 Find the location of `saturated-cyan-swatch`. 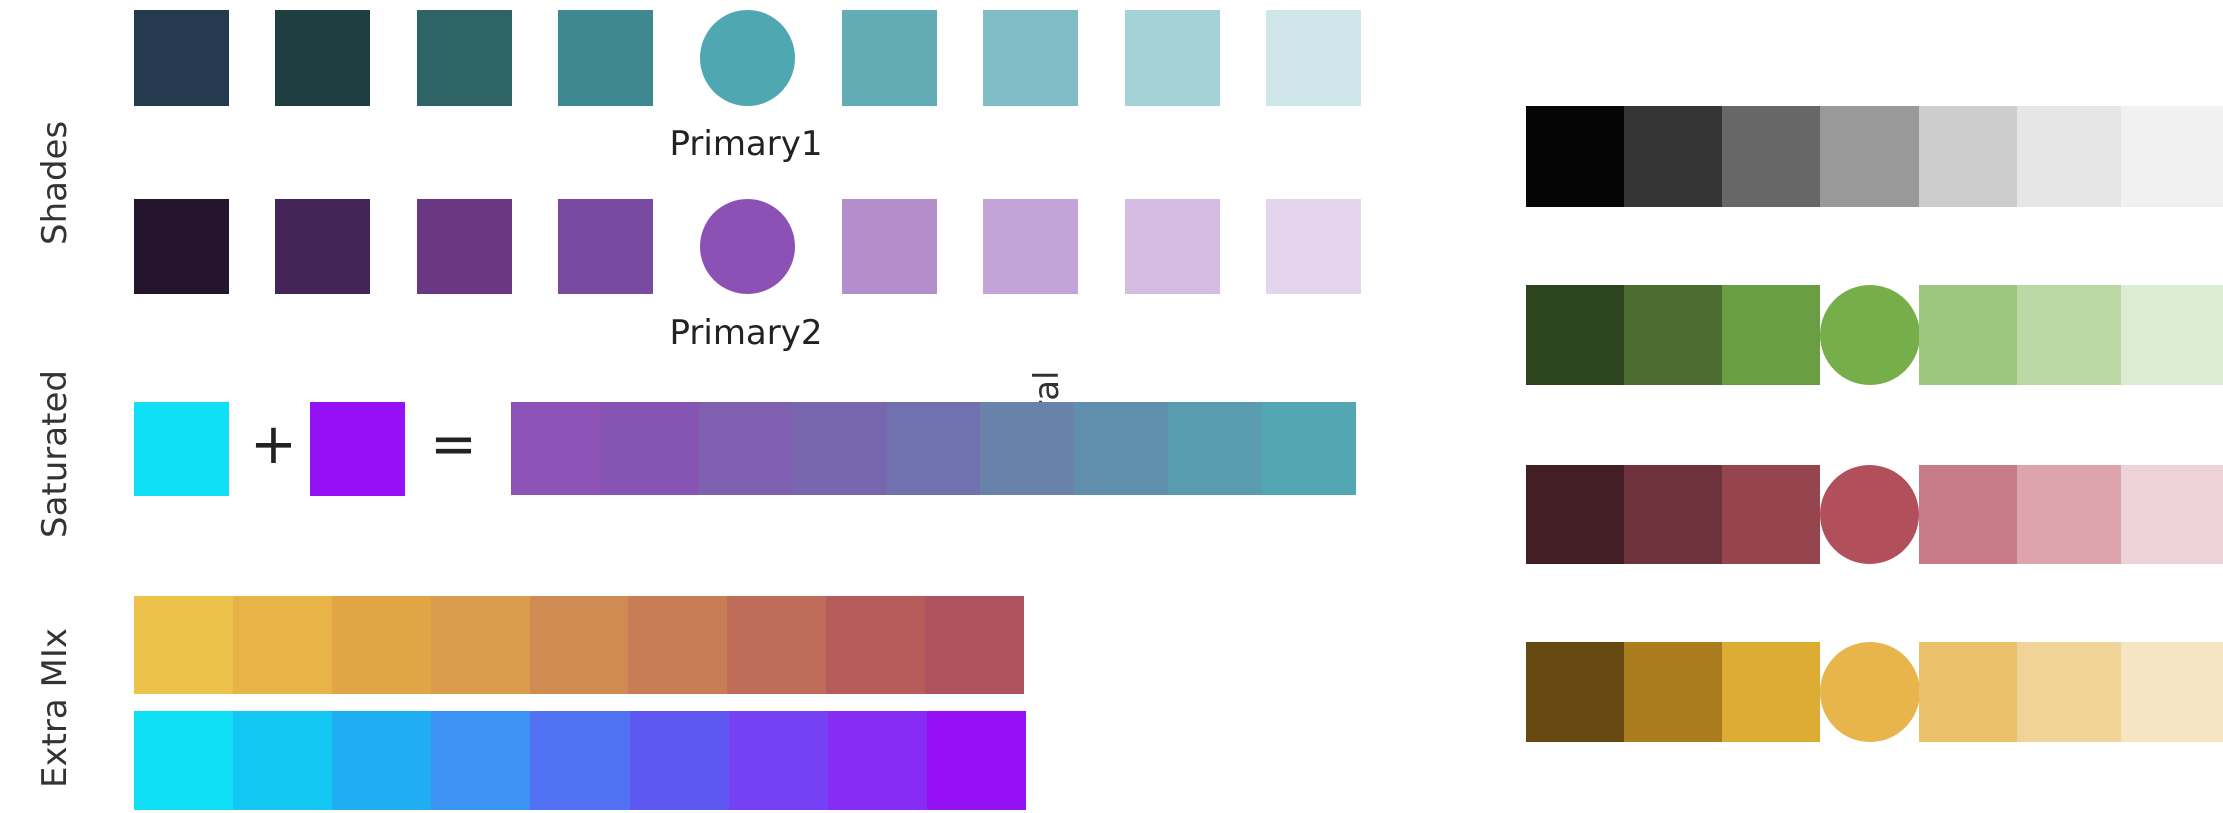

saturated-cyan-swatch is located at coordinates (181, 449).